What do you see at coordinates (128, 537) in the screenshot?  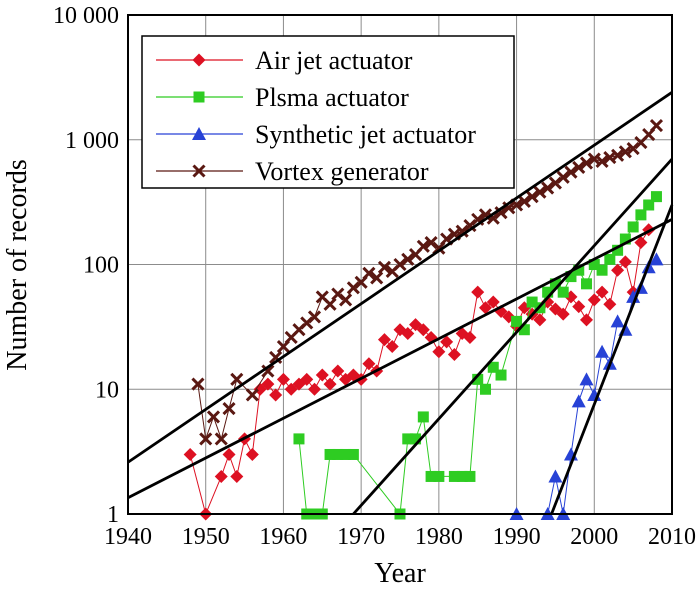 I see `x-tick-label: 1940` at bounding box center [128, 537].